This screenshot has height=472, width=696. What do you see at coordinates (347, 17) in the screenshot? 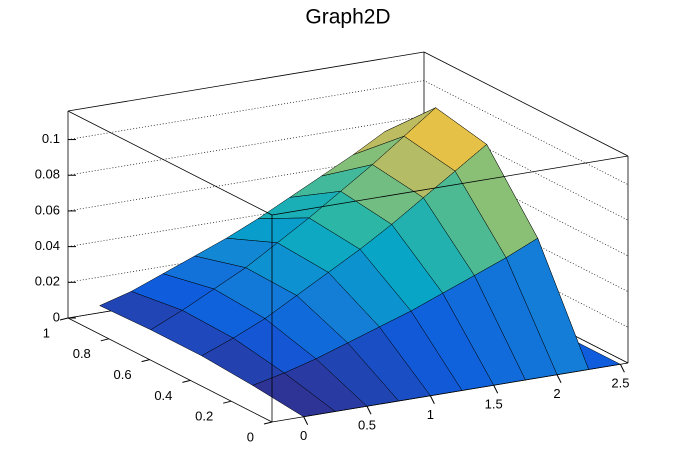
I see `chart-title: Graph2D` at bounding box center [347, 17].